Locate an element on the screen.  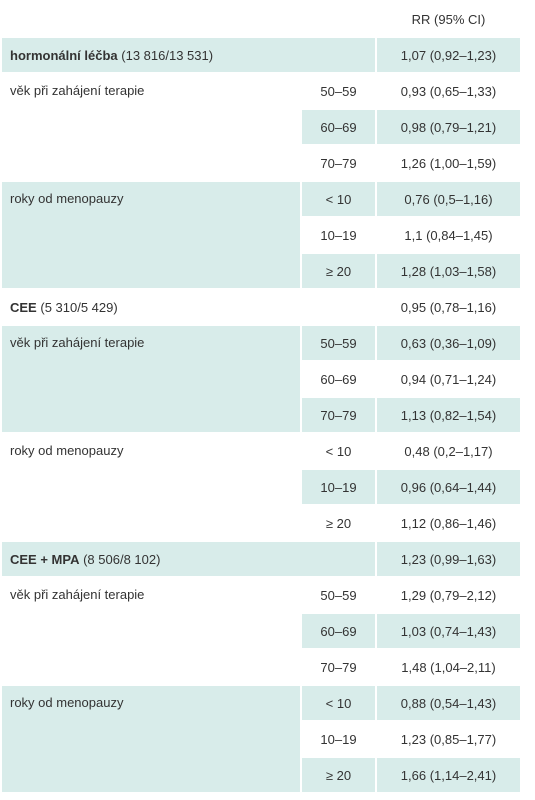
rr-cell: 0,93 (0,65–1,33) is located at coordinates (448, 91).